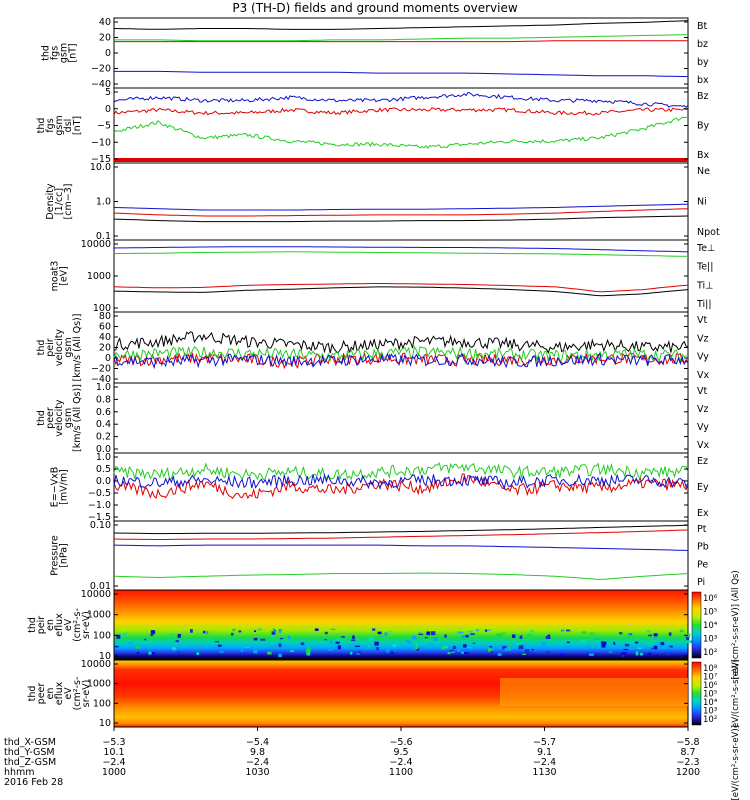 The height and width of the screenshot is (800, 750). What do you see at coordinates (710, 678) in the screenshot?
I see `colorbar-tick-label: 10⁷` at bounding box center [710, 678].